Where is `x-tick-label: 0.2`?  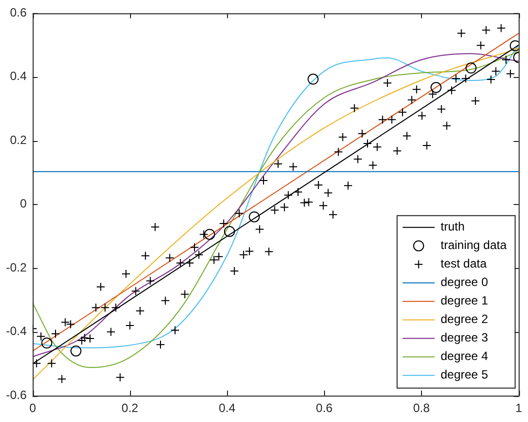 x-tick-label: 0.2 is located at coordinates (130, 408).